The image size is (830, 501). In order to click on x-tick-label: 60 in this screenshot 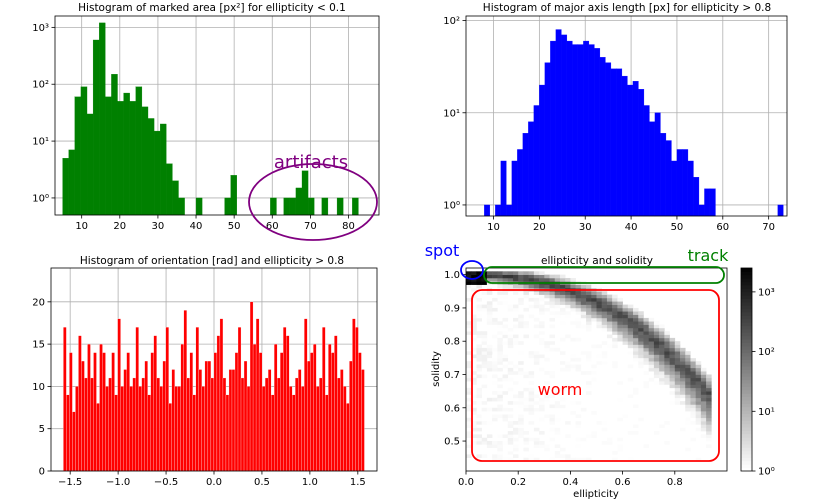, I will do `click(722, 227)`.